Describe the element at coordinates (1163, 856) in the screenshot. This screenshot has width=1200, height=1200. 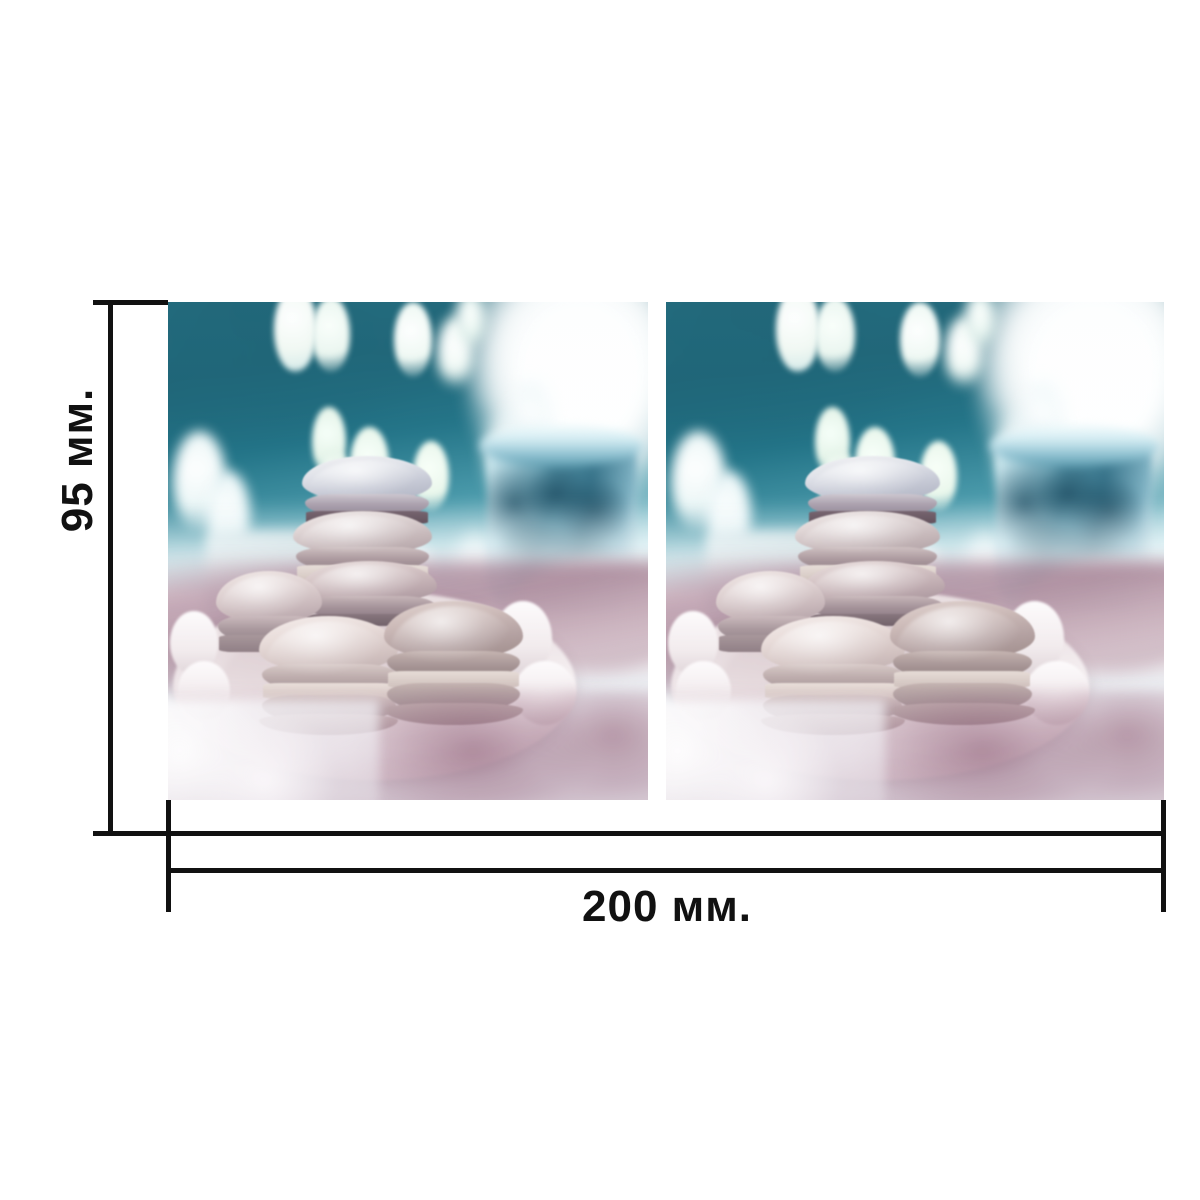
I see `width-extension-line-right` at that location.